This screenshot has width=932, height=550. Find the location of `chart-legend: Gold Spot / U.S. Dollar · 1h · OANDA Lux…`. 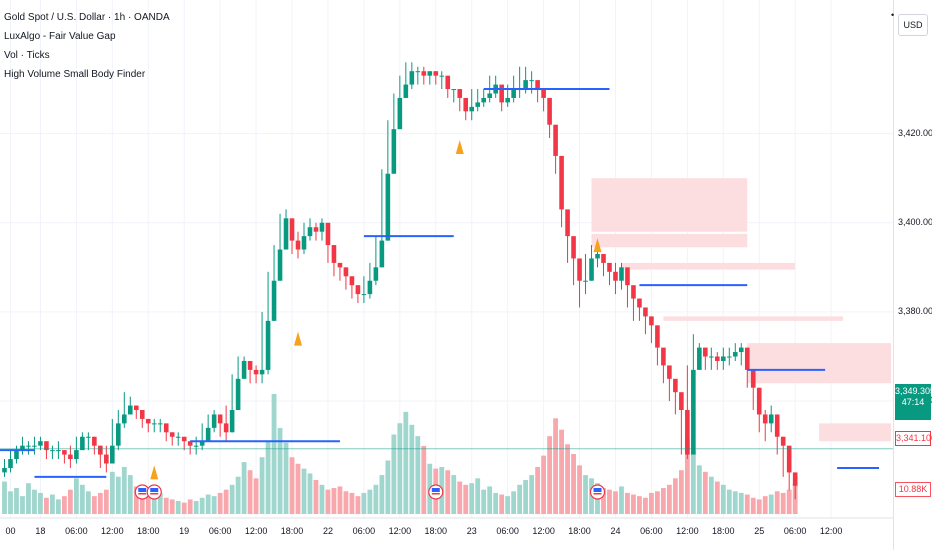

chart-legend: Gold Spot / U.S. Dollar · 1h · OANDA Lux… is located at coordinates (87, 46).